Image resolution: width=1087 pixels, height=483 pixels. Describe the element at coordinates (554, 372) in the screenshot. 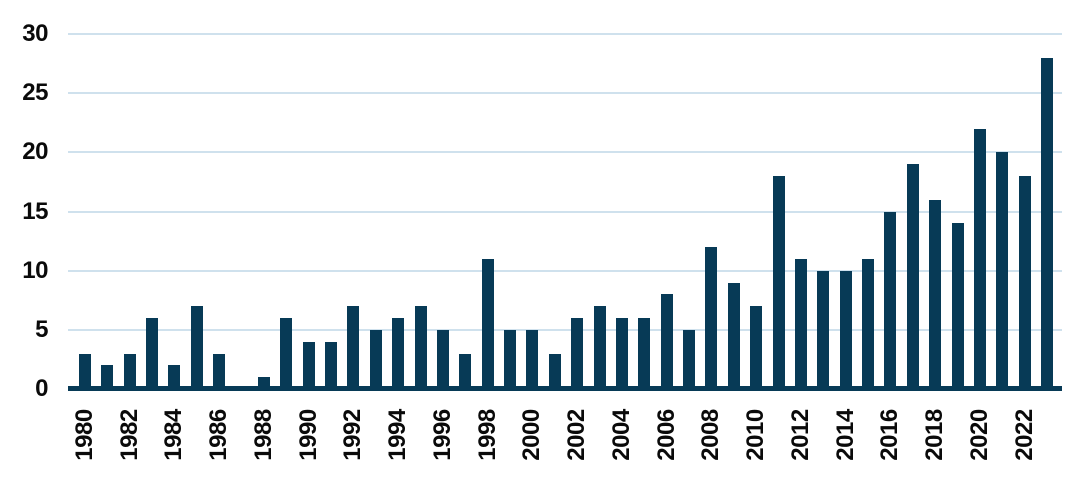

I see `bar-2001` at that location.